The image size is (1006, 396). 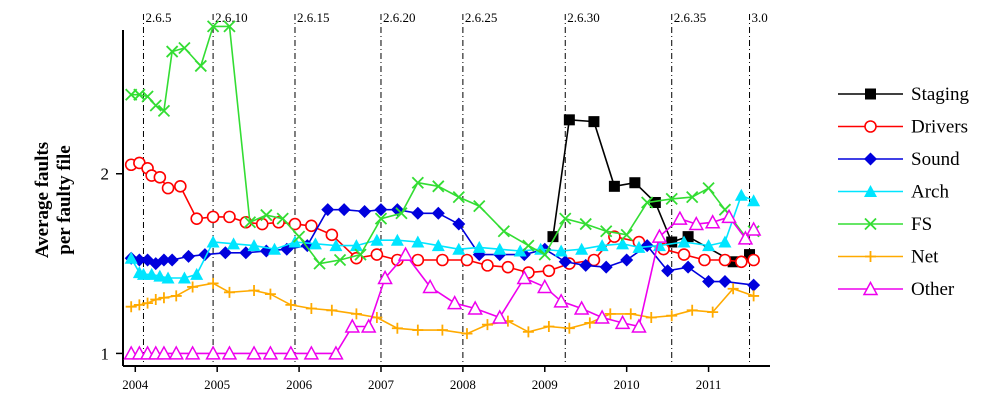 I want to click on legend-item-fs: FS, so click(x=885, y=224).